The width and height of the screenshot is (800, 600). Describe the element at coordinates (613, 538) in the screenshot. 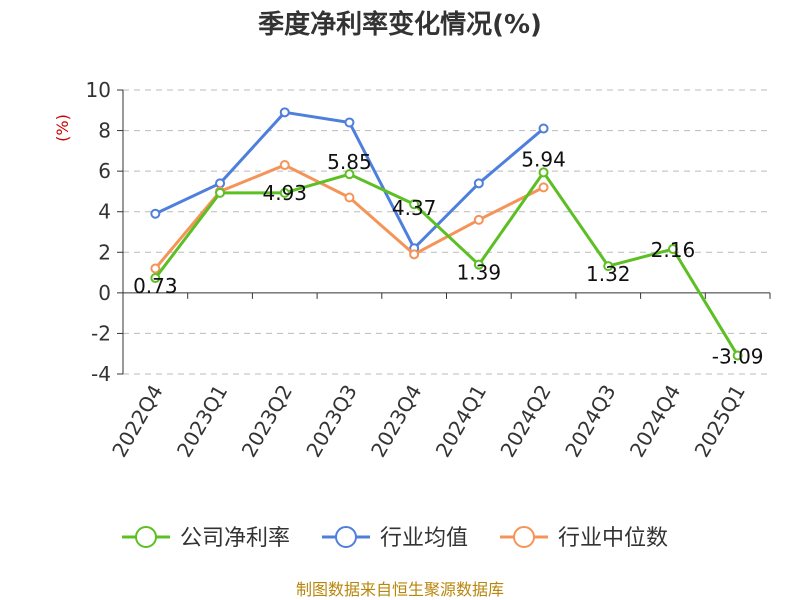

I see `legend-label: 行业中位数` at that location.